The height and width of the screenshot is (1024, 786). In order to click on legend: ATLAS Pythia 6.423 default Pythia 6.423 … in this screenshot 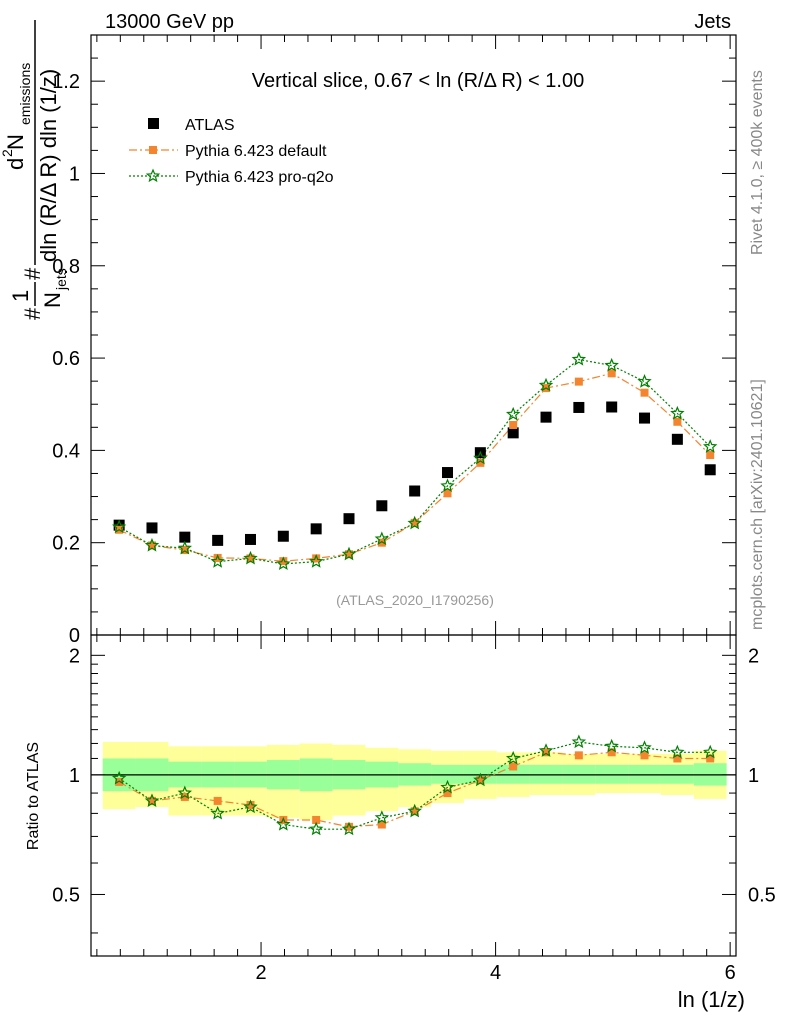, I will do `click(231, 151)`.